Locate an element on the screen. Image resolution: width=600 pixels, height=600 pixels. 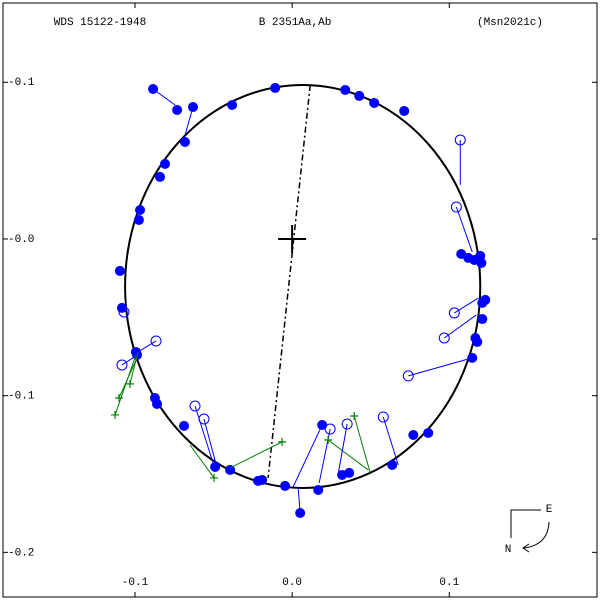
y-tick-label: -0.0 is located at coordinates (21, 240).